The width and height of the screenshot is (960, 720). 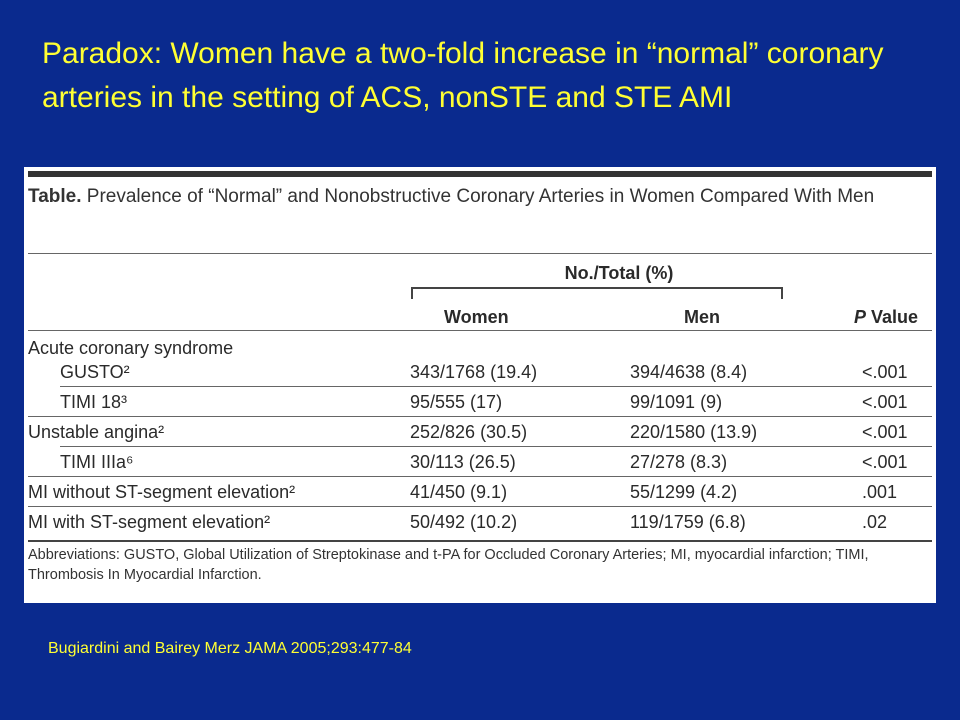 I want to click on row-label: Unstable angina², so click(x=96, y=432).